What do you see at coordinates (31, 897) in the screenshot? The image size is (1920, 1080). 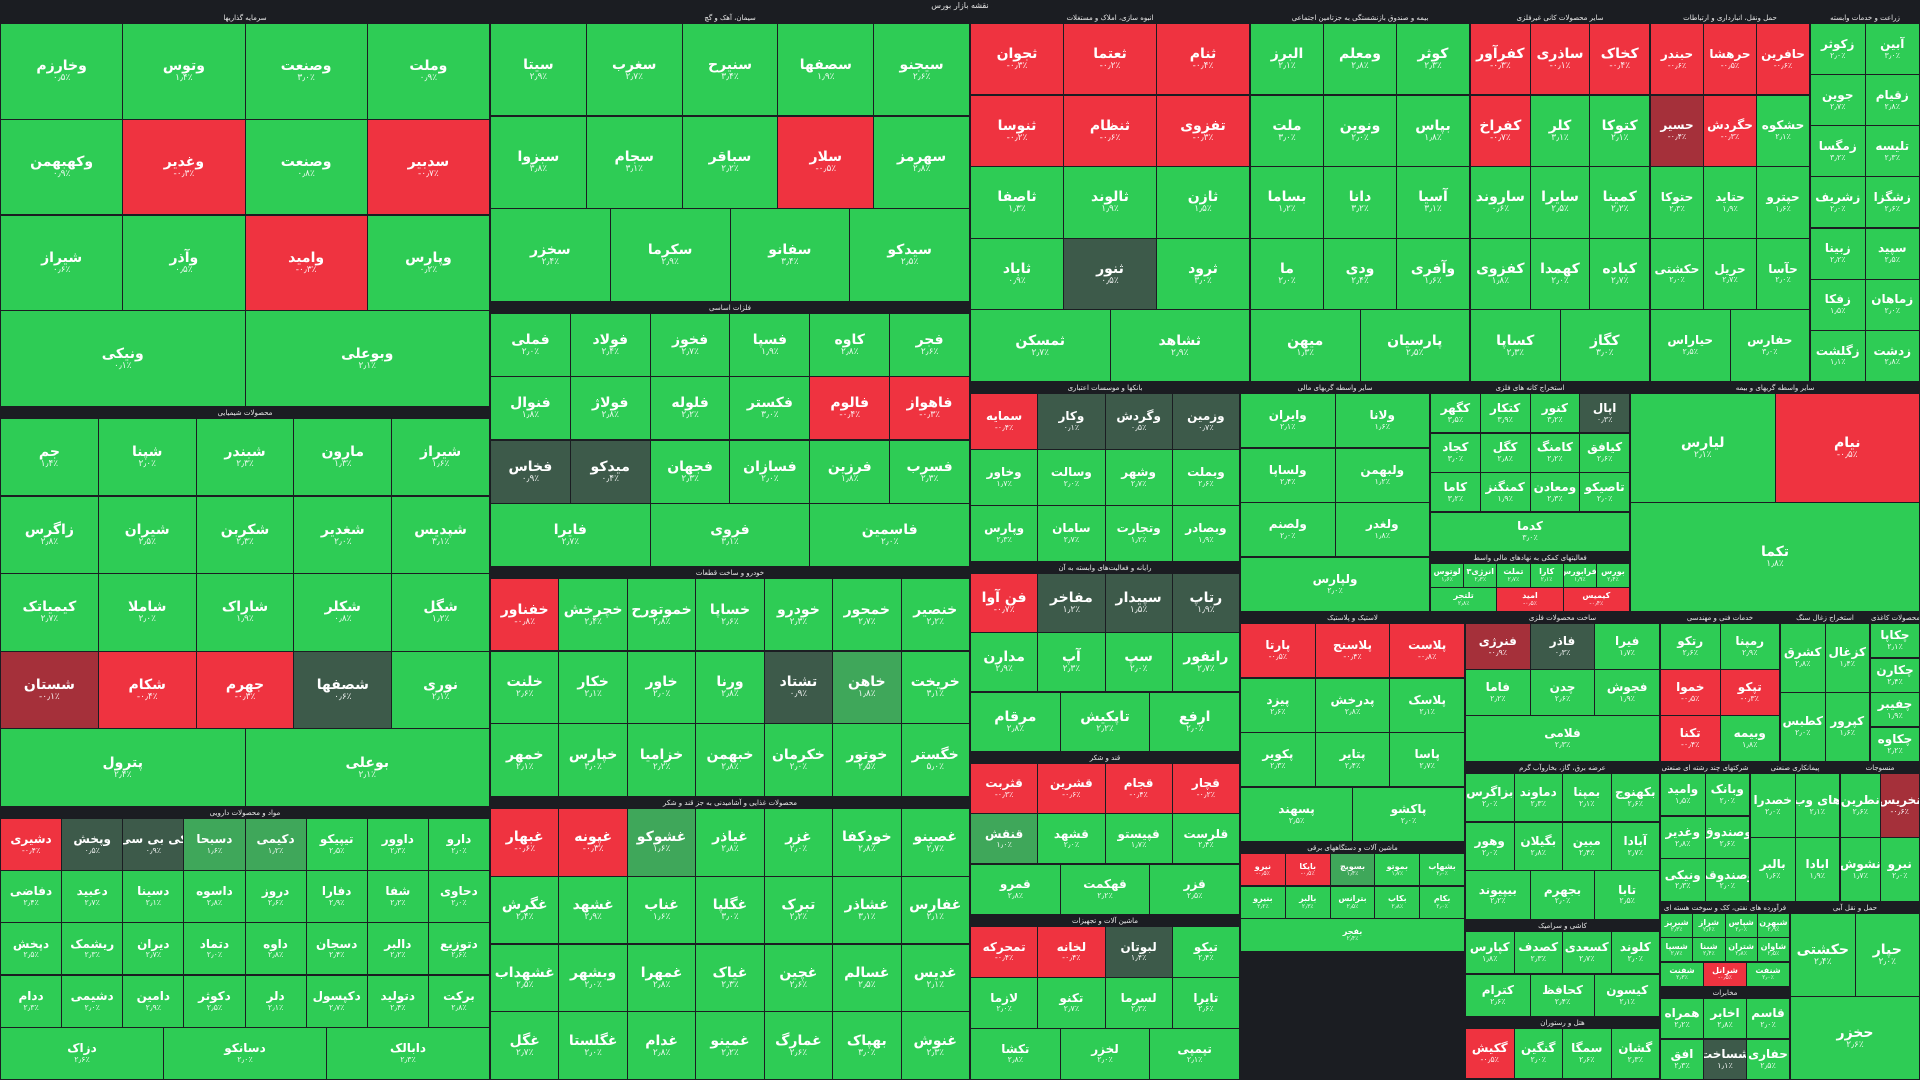 I see `stock-tile: دفاضی ۲٫۴٪` at bounding box center [31, 897].